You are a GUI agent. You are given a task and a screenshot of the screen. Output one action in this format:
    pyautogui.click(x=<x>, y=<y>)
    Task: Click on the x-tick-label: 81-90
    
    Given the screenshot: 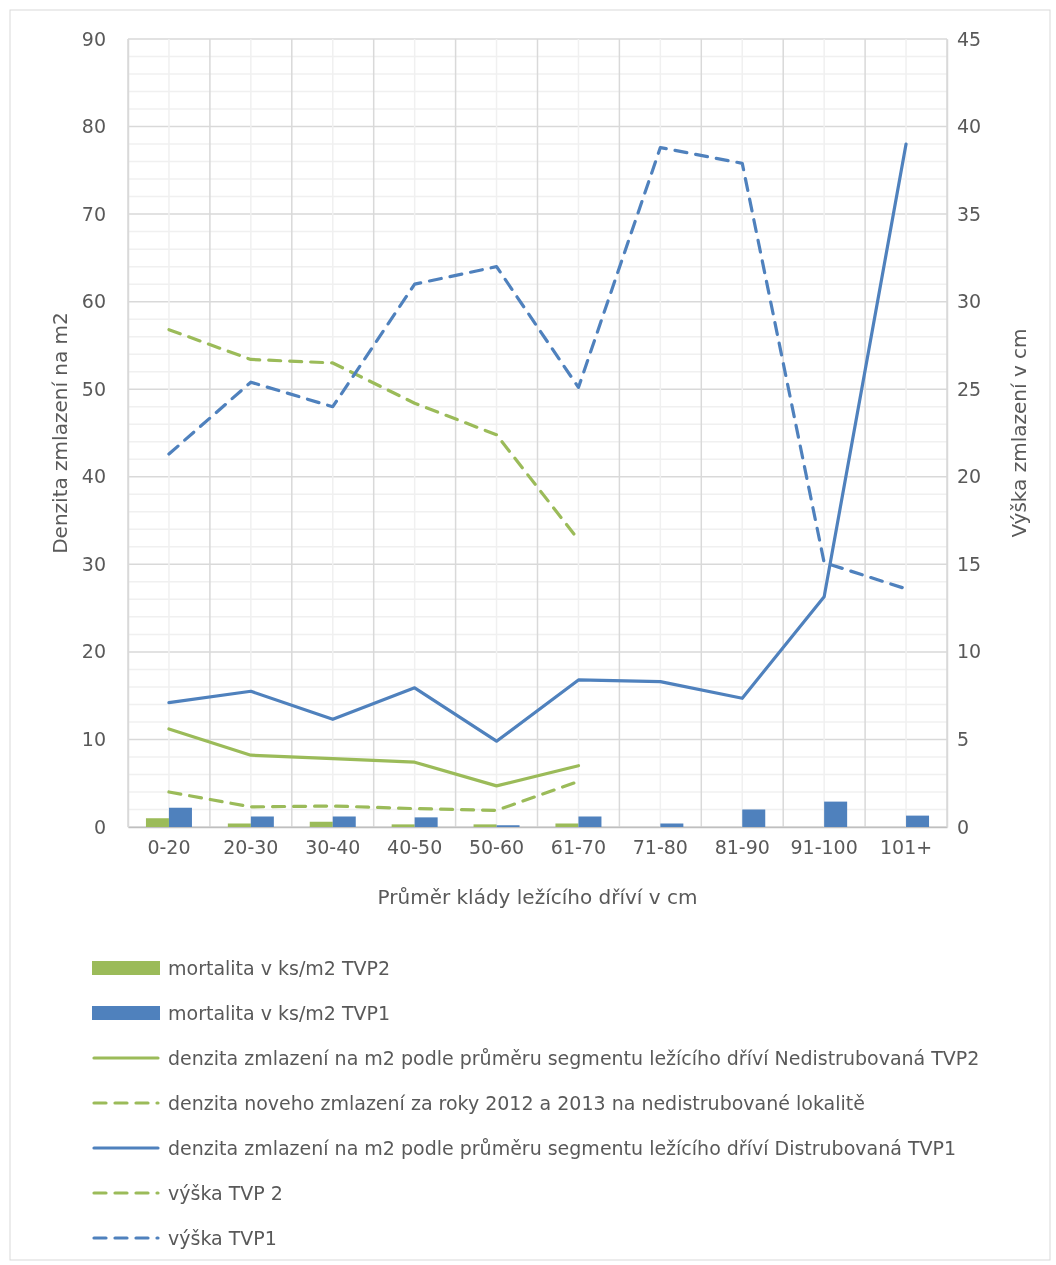 What is the action you would take?
    pyautogui.click(x=742, y=847)
    